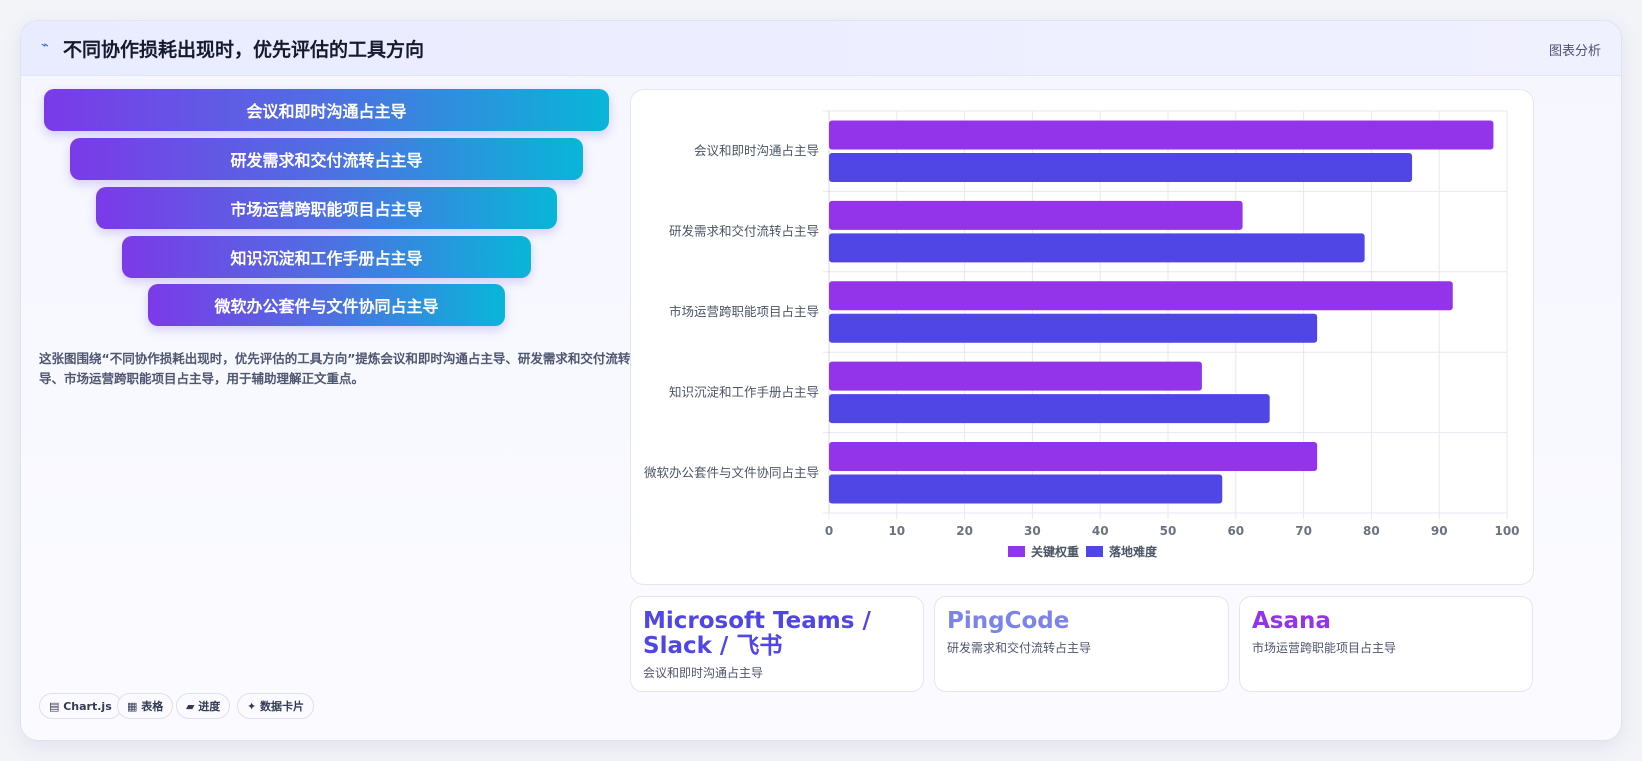 The width and height of the screenshot is (1642, 761). Describe the element at coordinates (703, 673) in the screenshot. I see `tool-subtitle: 会议和即时沟通占主导` at that location.